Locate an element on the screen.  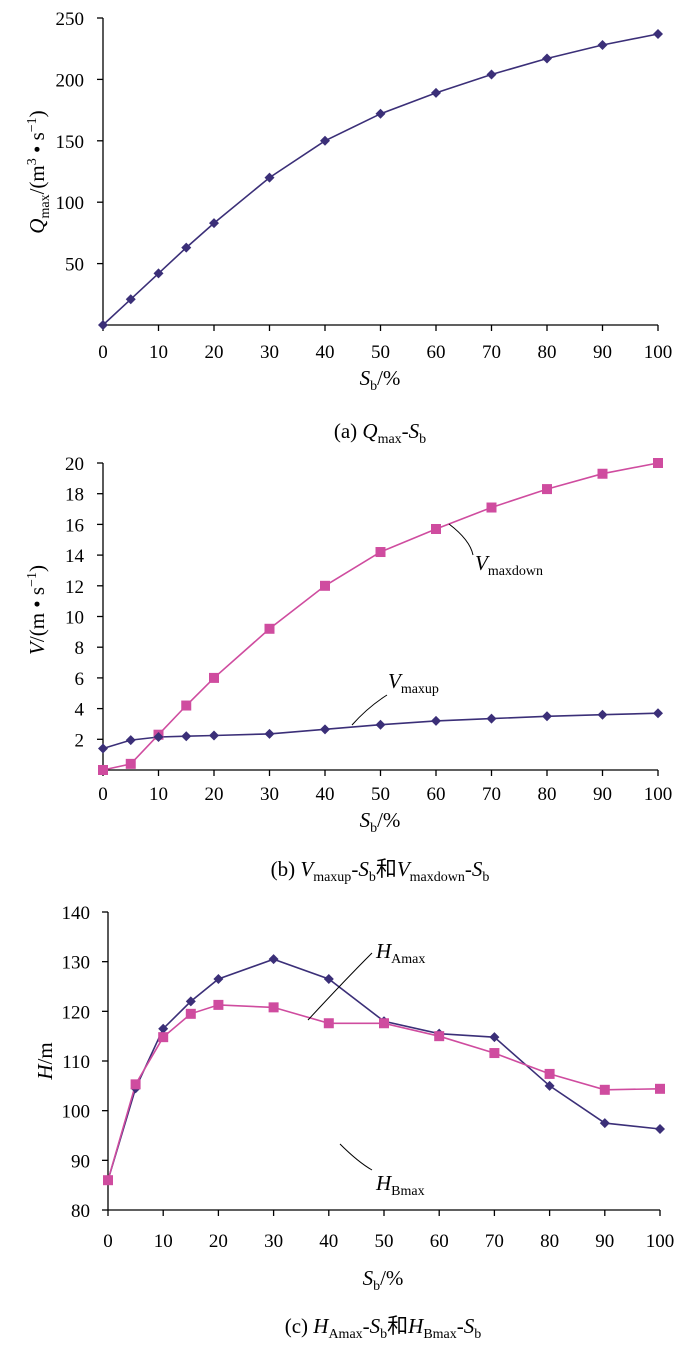
chart-a-x-tick-label: 60 is located at coordinates (436, 352).